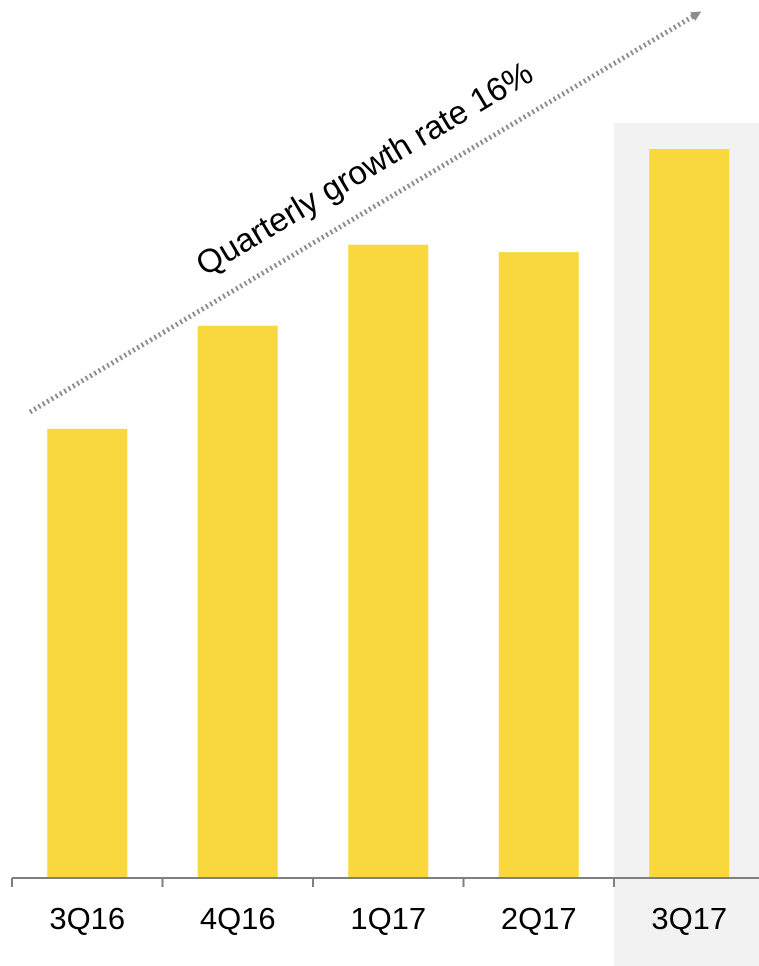 Image resolution: width=759 pixels, height=966 pixels. I want to click on x-tick-label: 3Q16, so click(87, 918).